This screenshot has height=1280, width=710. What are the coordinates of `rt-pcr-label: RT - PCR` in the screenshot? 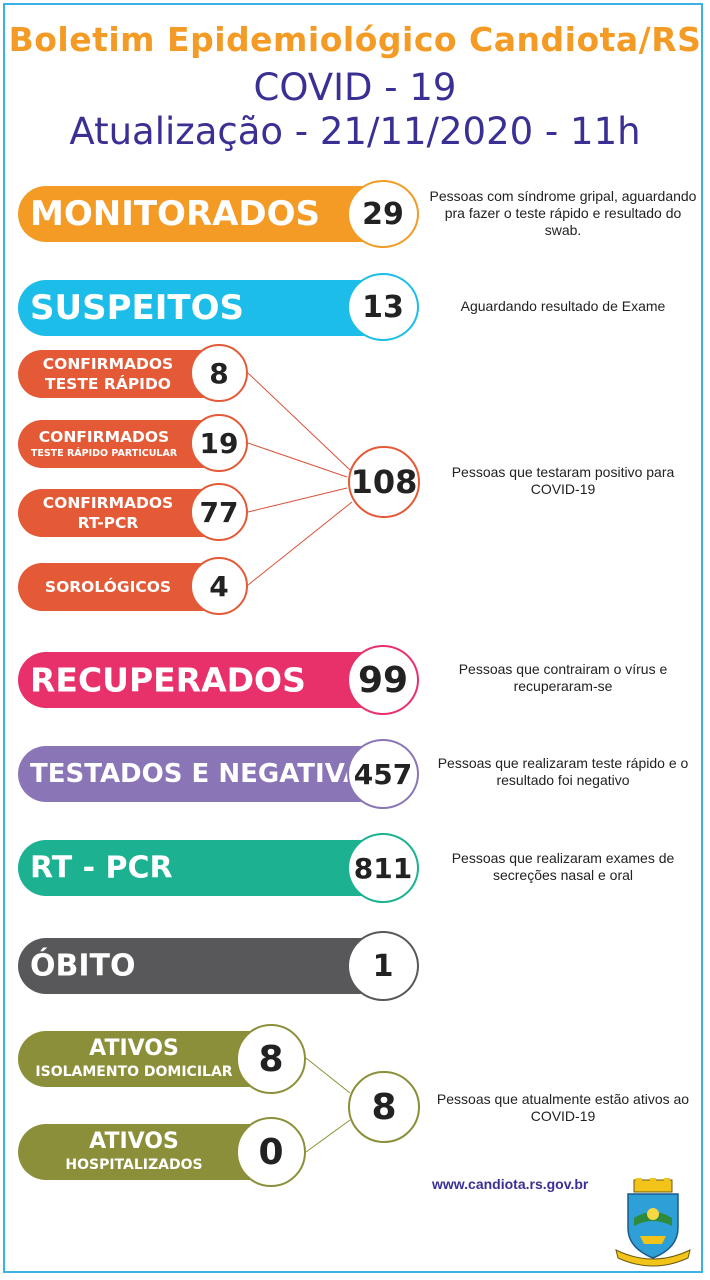 It's located at (101, 868).